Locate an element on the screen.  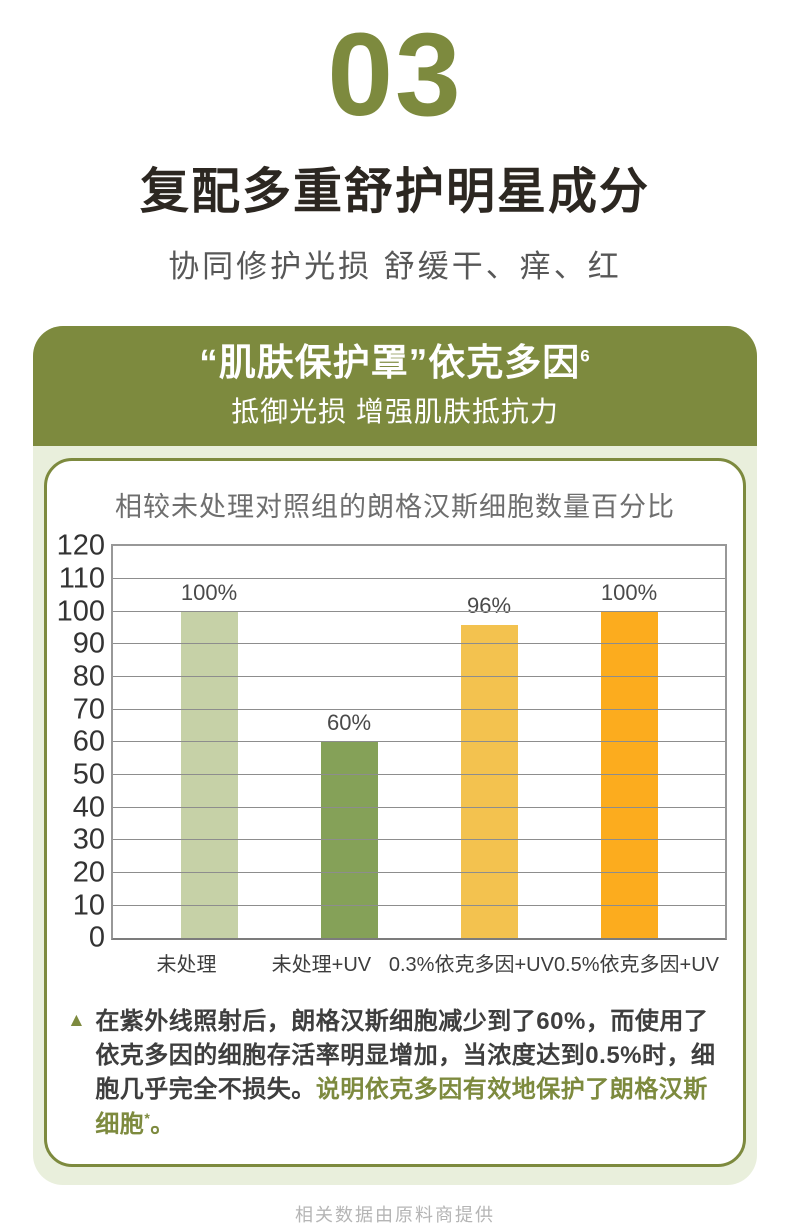
feature-card-title: “肌肤保护罩”依克多因6 is located at coordinates (395, 363).